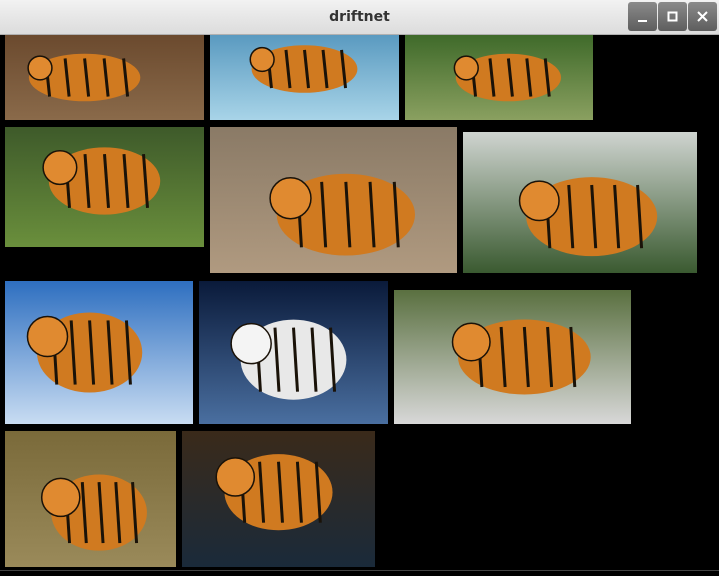  I want to click on maximize-button, so click(672, 16).